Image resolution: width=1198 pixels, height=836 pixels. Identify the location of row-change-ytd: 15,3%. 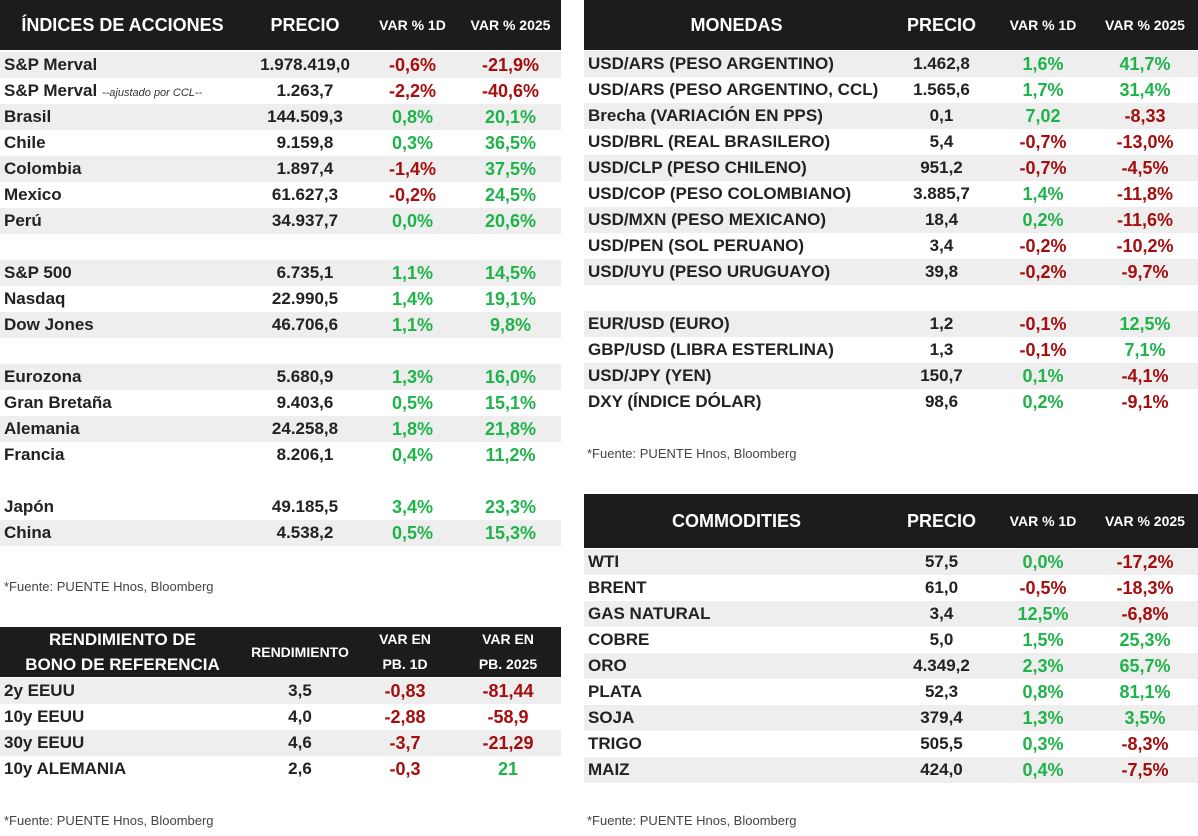
(510, 532).